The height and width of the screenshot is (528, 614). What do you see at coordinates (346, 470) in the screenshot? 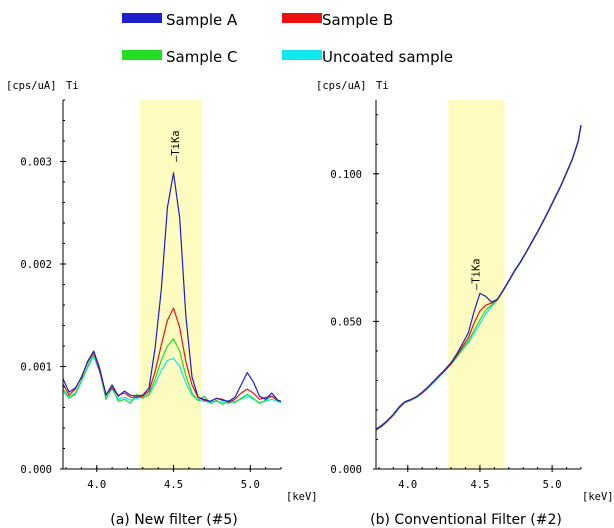
I see `y-tick-label-b: 0.000` at bounding box center [346, 470].